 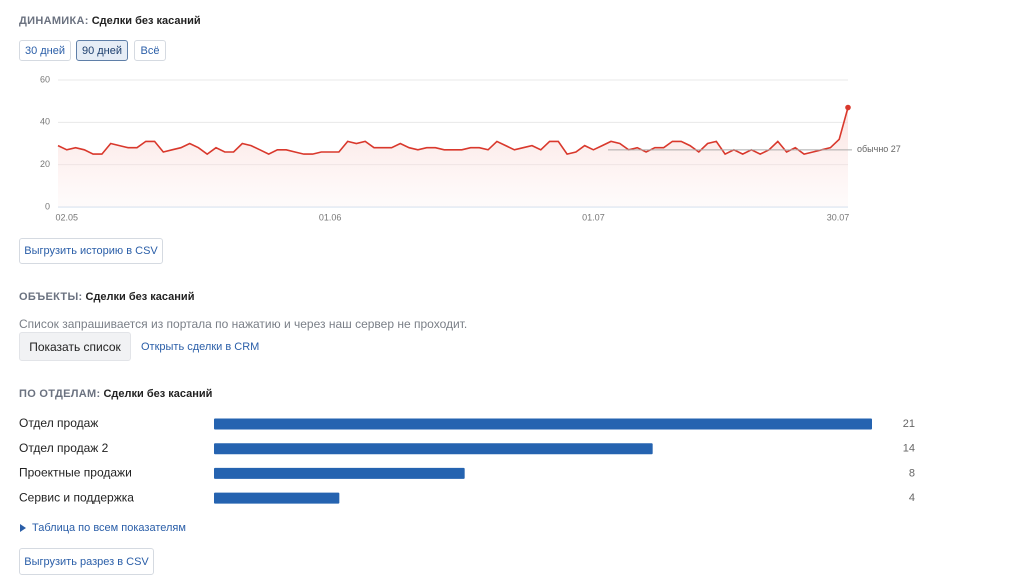 What do you see at coordinates (453, 157) in the screenshot?
I see `area-fill` at bounding box center [453, 157].